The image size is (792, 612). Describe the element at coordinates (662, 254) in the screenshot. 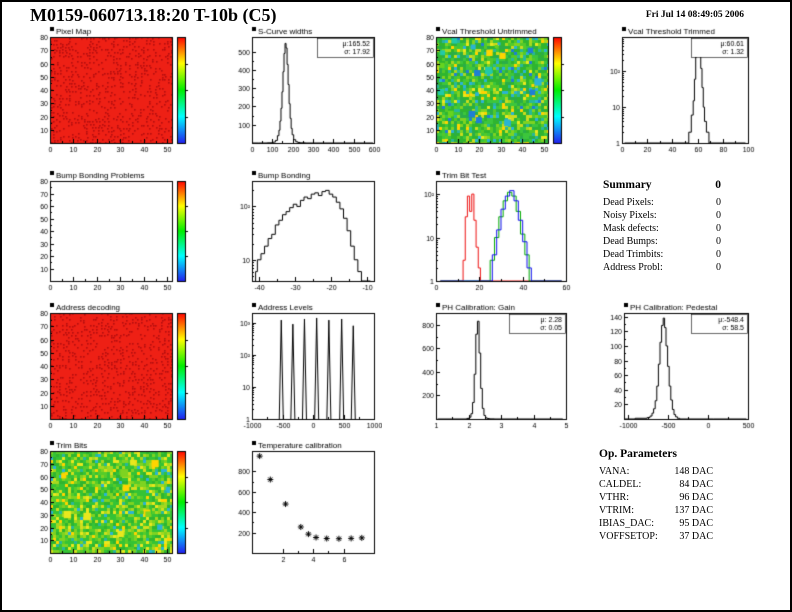

I see `summary-row: Dead Trimbits: 0` at that location.